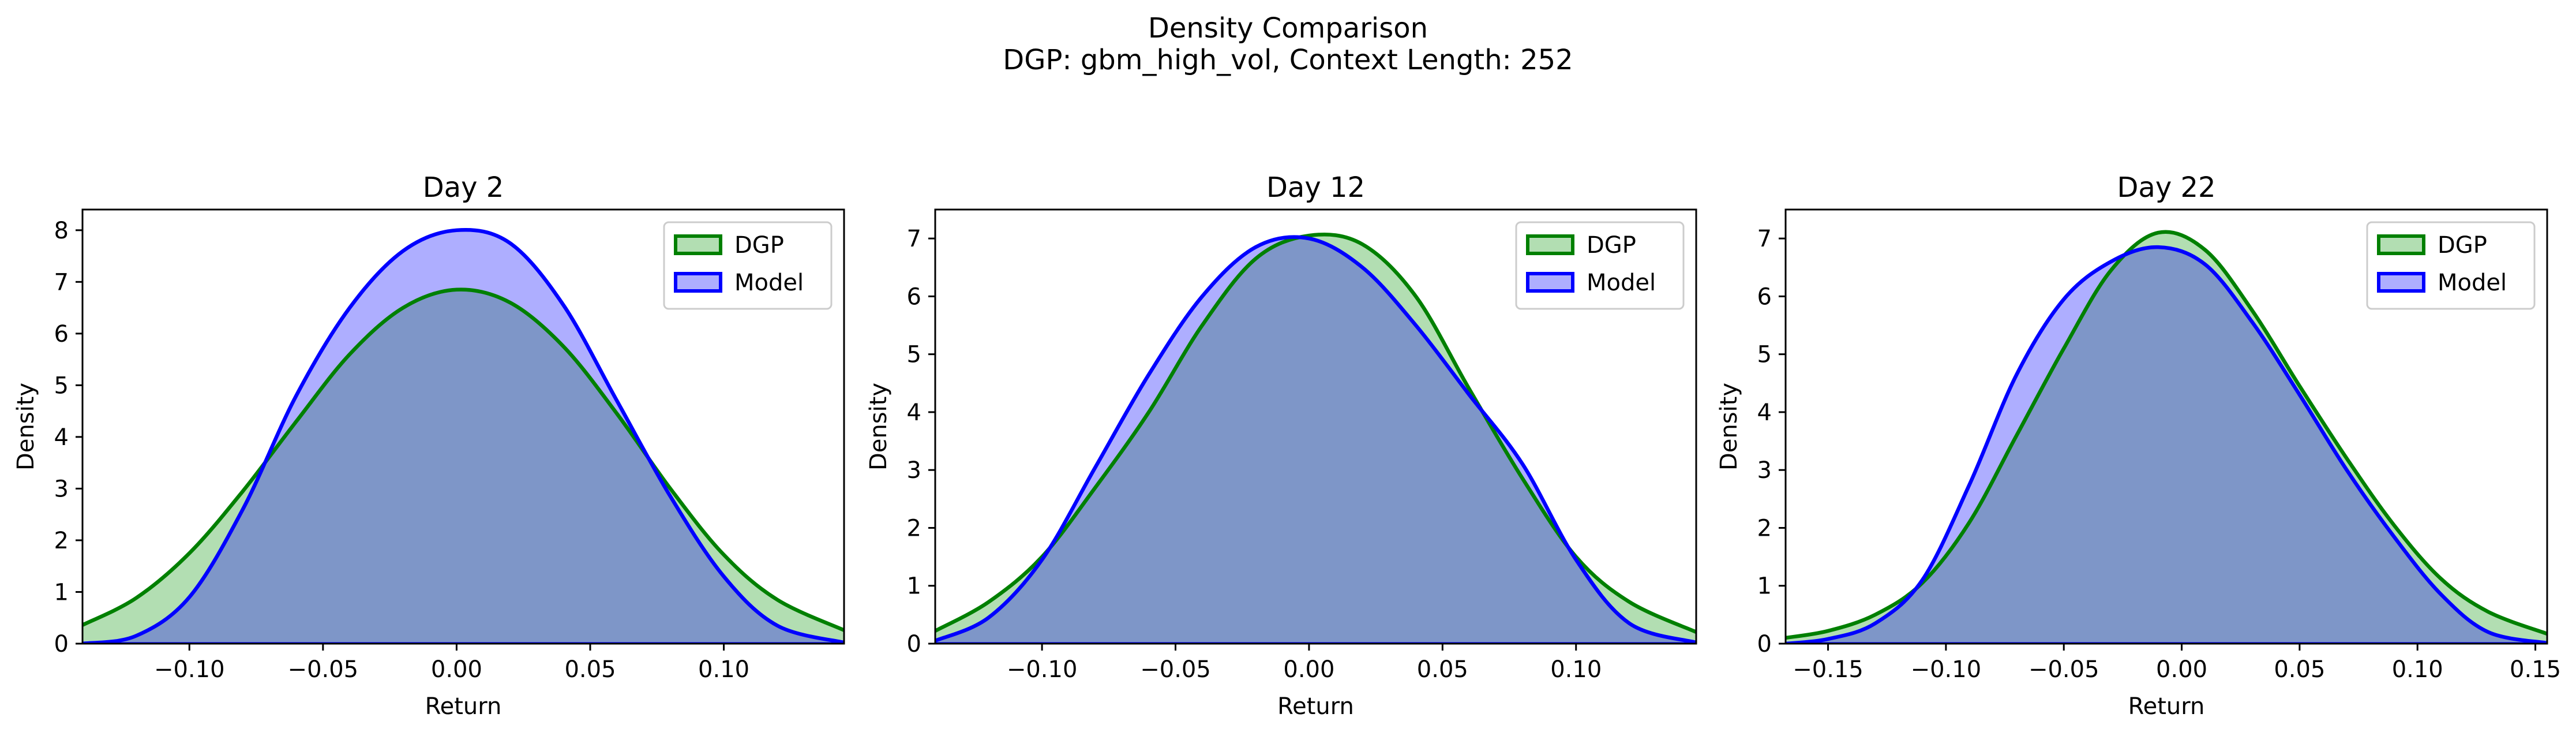 The width and height of the screenshot is (2576, 736). Describe the element at coordinates (1288, 60) in the screenshot. I see `figure-subtitle: DGP: gbm_high_vol, Context Length: 252` at that location.